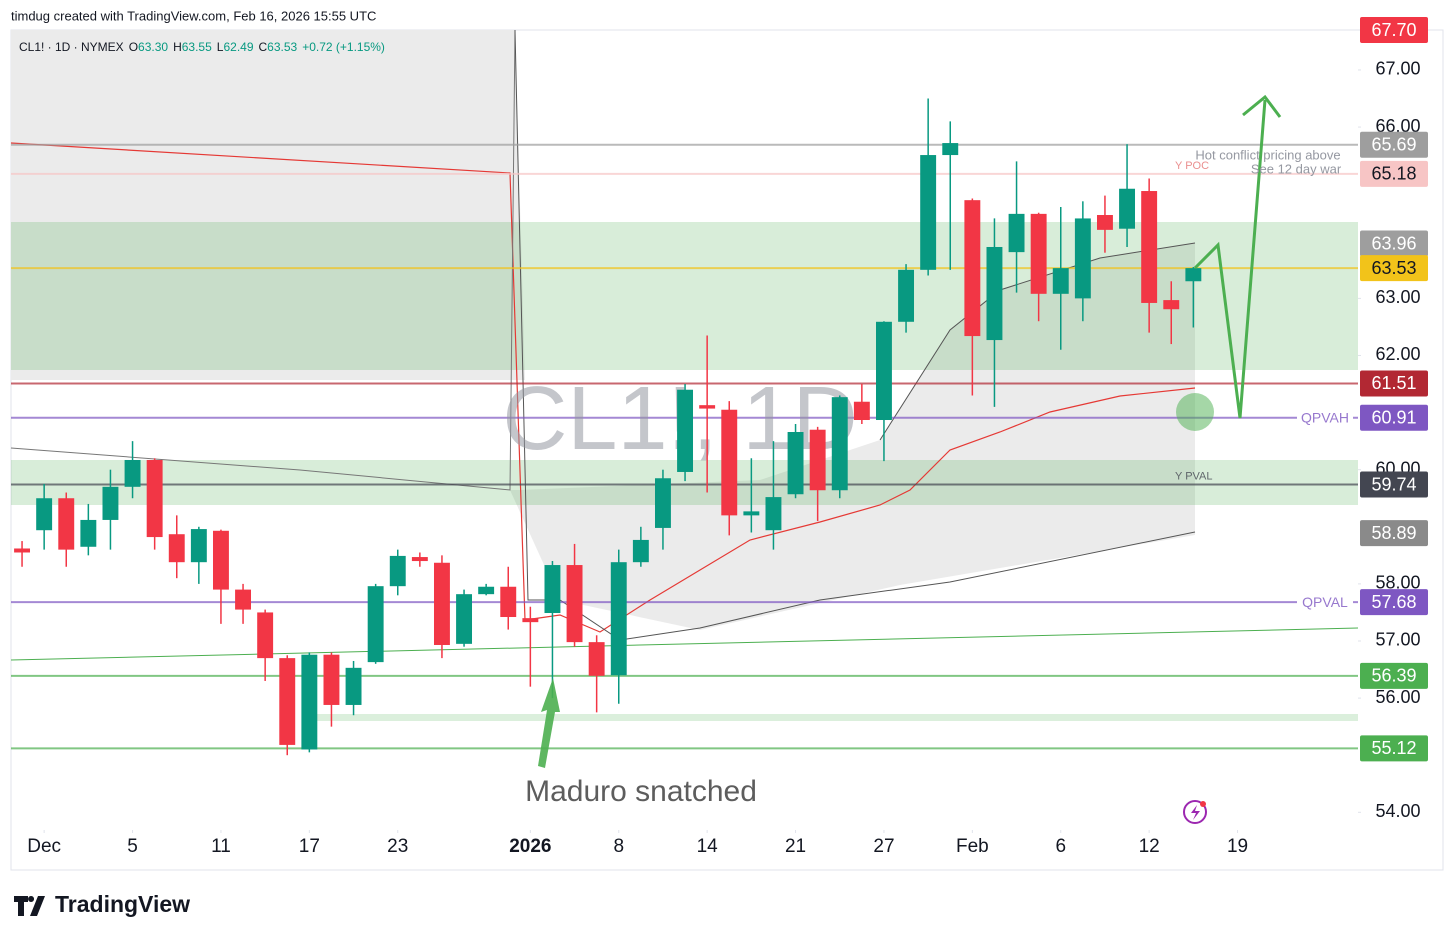  I want to click on price-badge-label: 58.89, so click(1393, 533).